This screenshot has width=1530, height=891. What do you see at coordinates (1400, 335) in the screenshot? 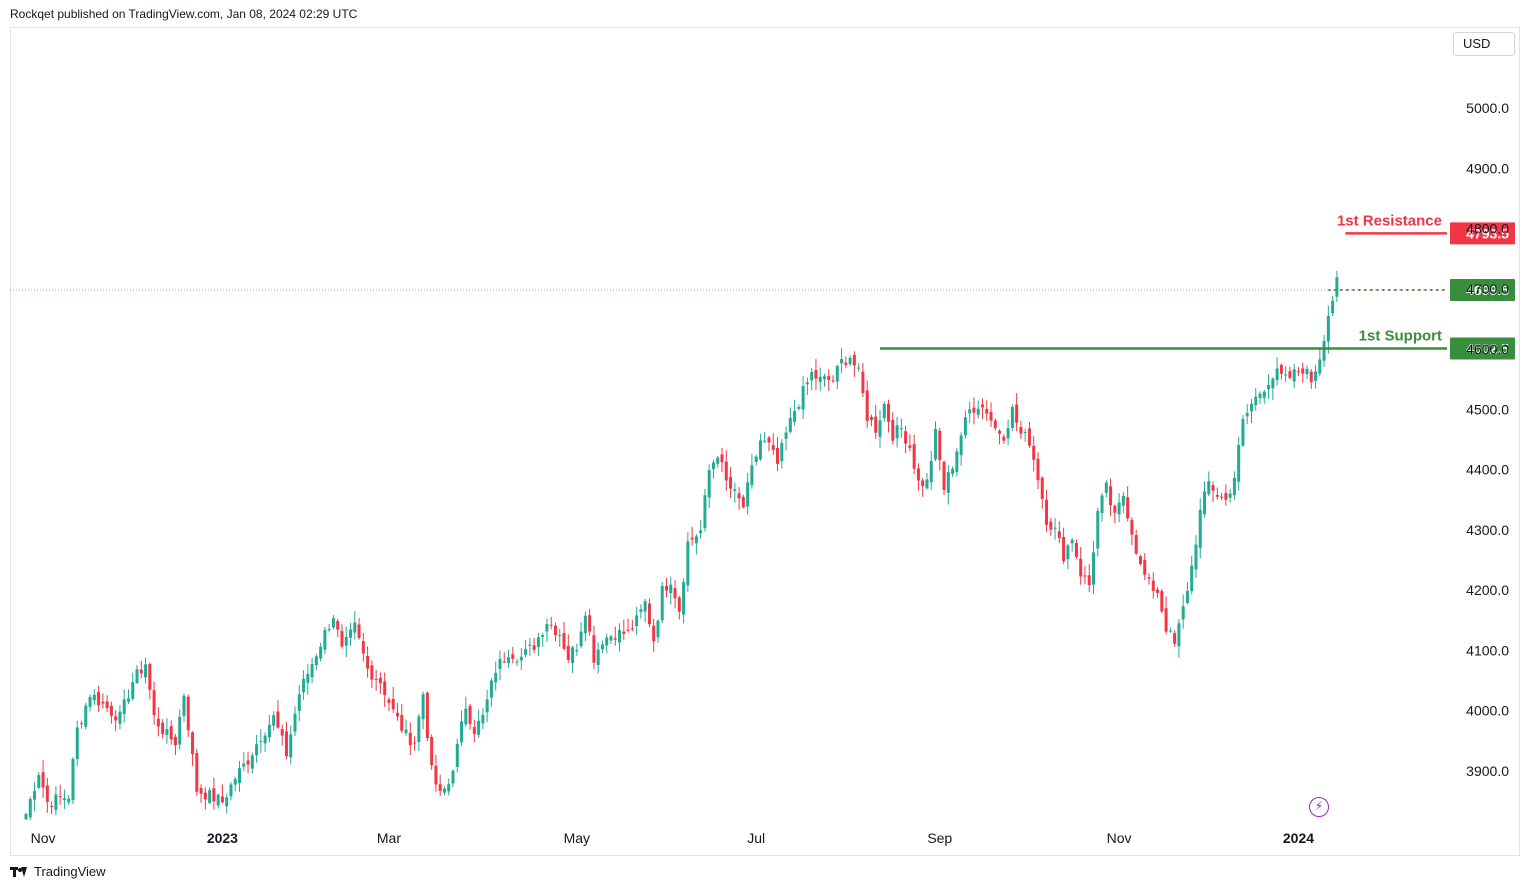
I see `level-annotation: 1st Support` at bounding box center [1400, 335].